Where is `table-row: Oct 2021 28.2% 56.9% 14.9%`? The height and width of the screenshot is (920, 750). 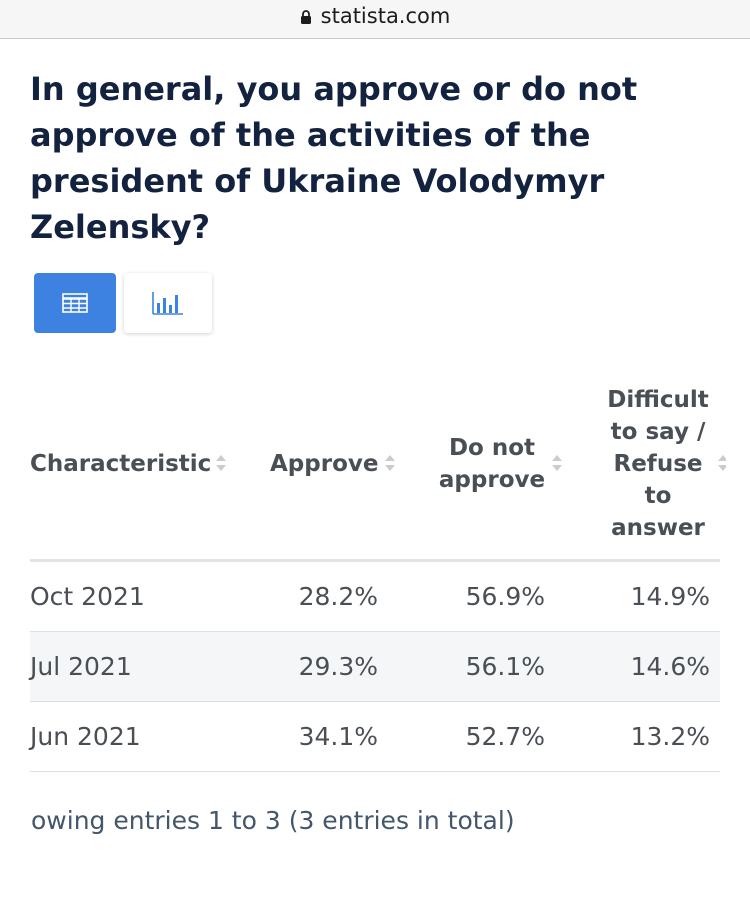
table-row: Oct 2021 28.2% 56.9% 14.9% is located at coordinates (375, 597).